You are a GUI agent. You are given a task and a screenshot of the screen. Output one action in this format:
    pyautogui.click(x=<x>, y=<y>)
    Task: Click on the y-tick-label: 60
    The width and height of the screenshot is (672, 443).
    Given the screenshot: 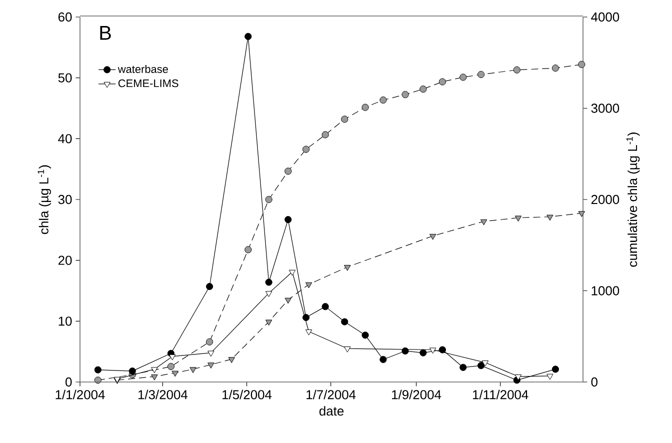 What is the action you would take?
    pyautogui.click(x=65, y=17)
    